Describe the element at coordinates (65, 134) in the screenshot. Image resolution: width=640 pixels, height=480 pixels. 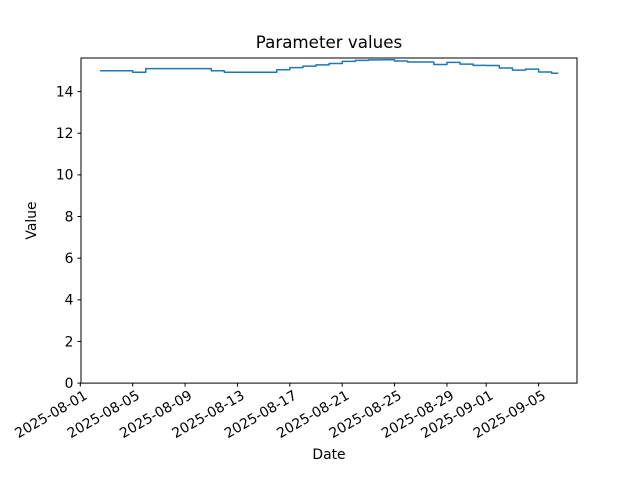
I see `y-tick-label: 12` at that location.